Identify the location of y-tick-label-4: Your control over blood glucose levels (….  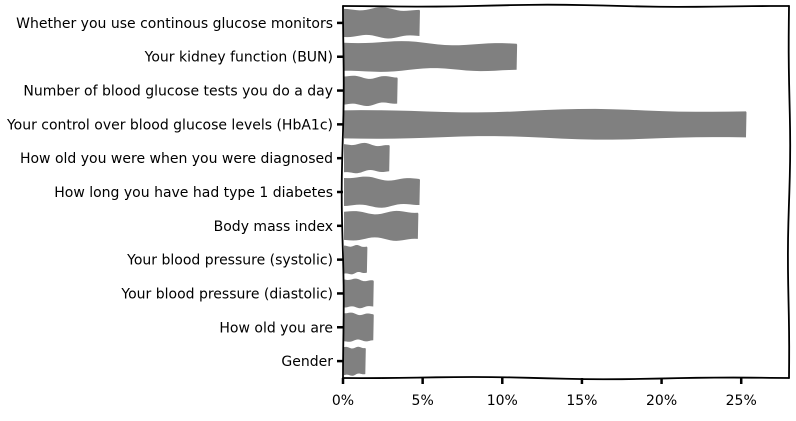
(169, 125).